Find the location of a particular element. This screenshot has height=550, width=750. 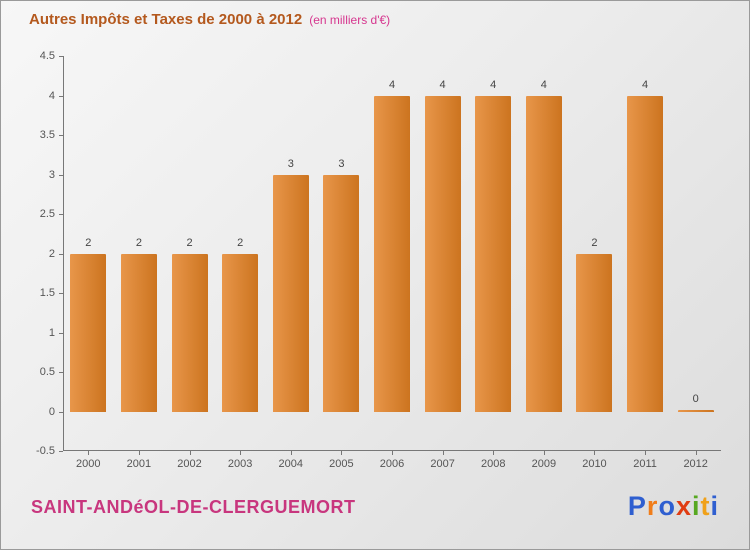

y-axis-tick-label: 1 is located at coordinates (51, 332).